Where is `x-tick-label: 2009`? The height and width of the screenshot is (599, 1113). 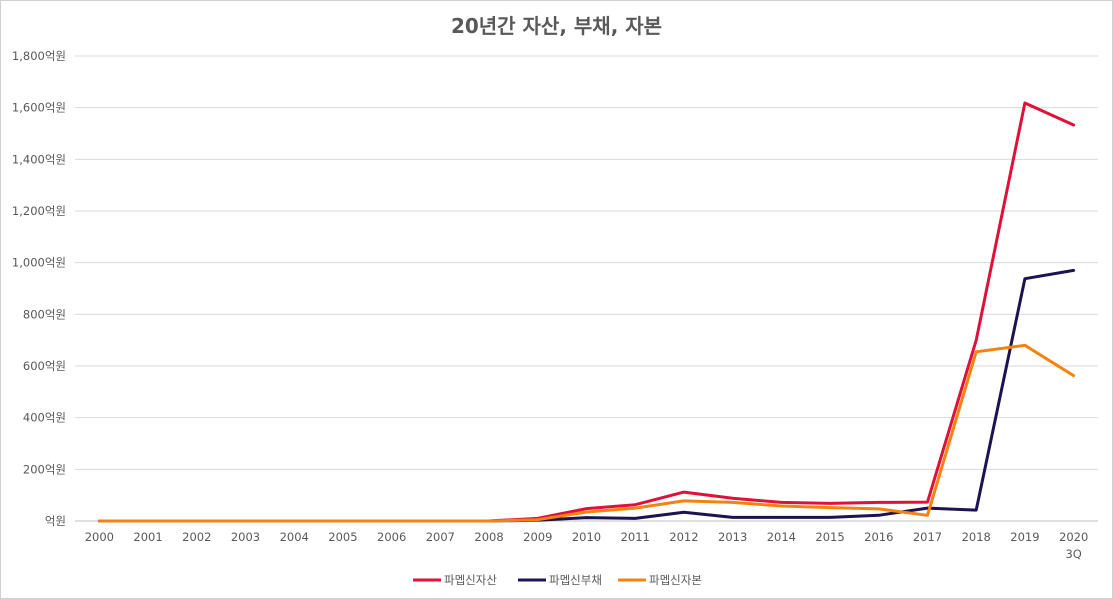 x-tick-label: 2009 is located at coordinates (537, 537).